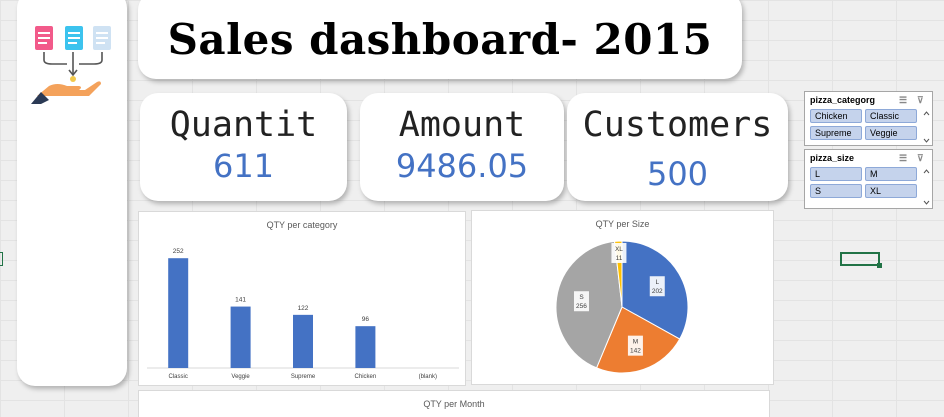  I want to click on svg-text: S, so click(581, 297).